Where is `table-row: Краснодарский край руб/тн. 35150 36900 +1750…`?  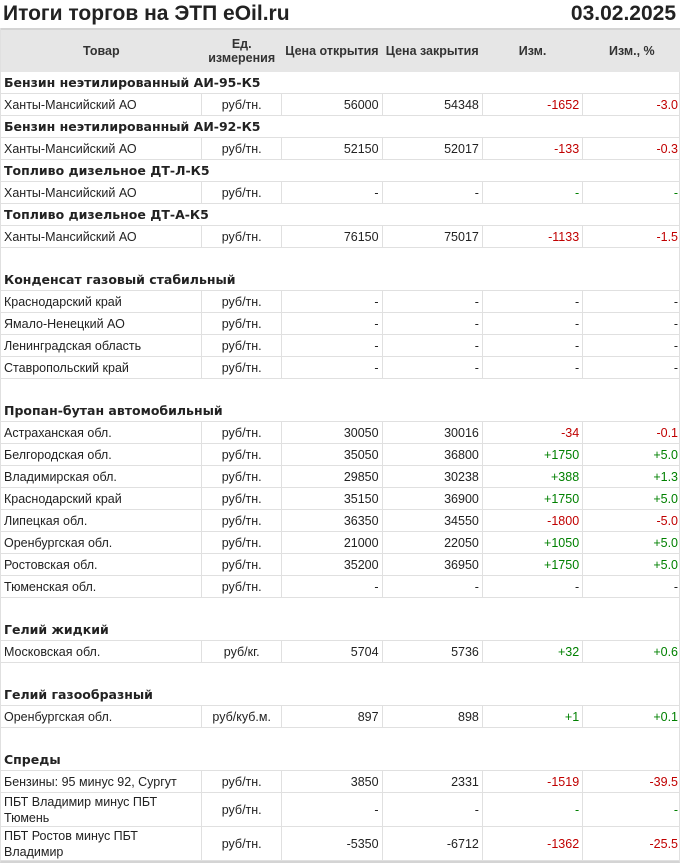
table-row: Краснодарский край руб/тн. 35150 36900 +1750… is located at coordinates (340, 498).